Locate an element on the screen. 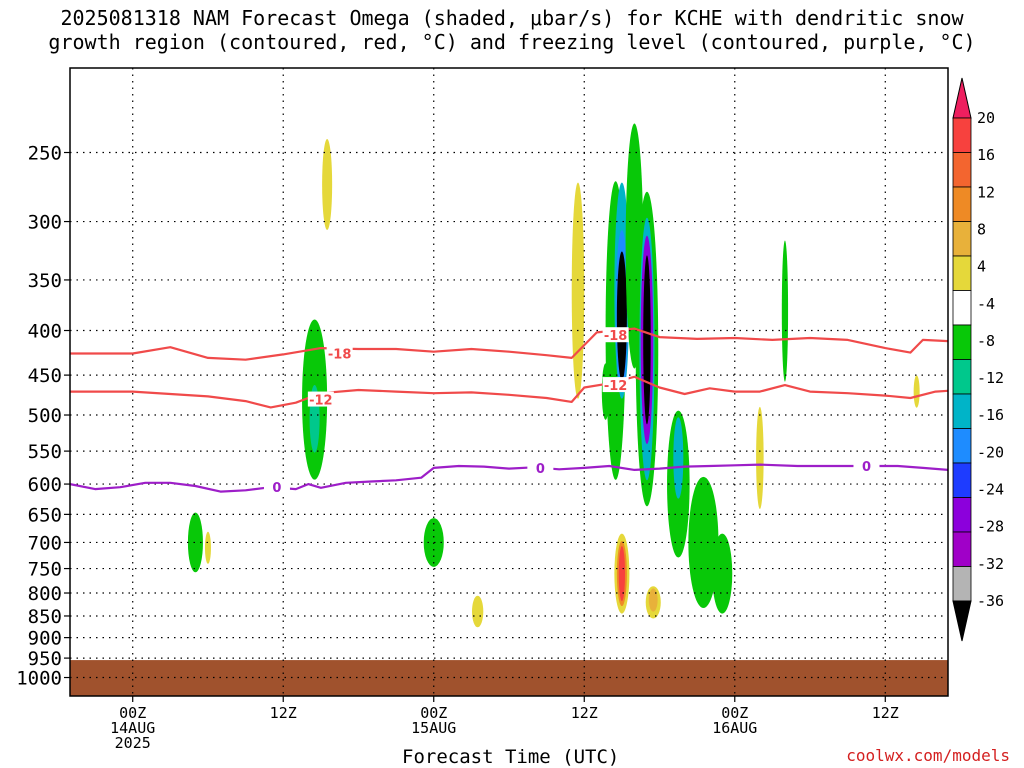  colorbar-label: 12 is located at coordinates (986, 192).